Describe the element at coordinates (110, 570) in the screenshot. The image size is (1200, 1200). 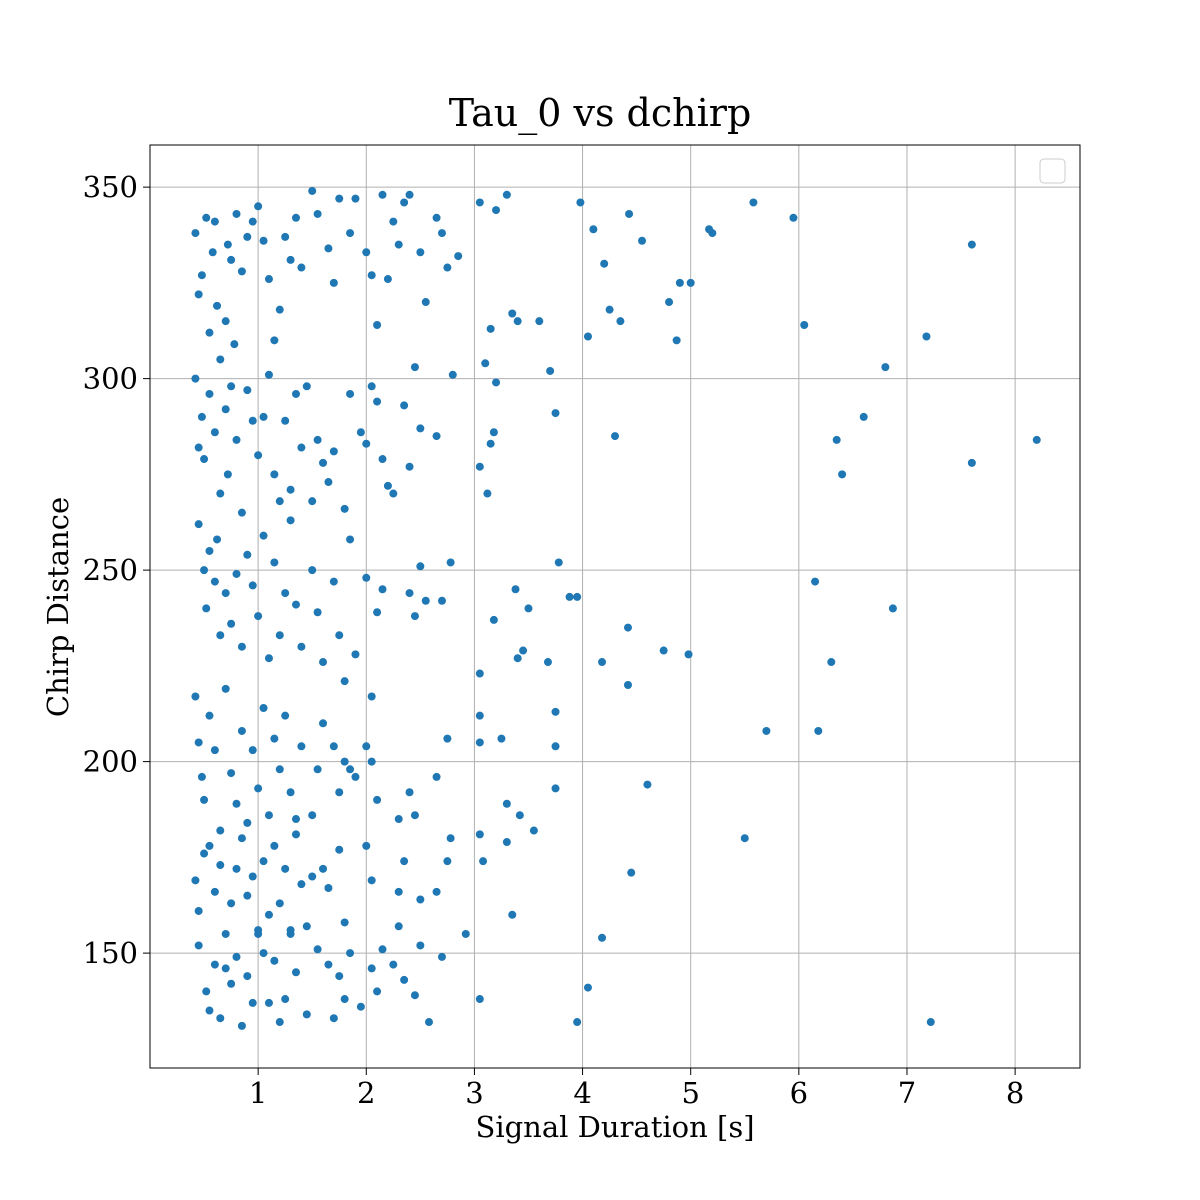
I see `y-tick-label: 250` at that location.